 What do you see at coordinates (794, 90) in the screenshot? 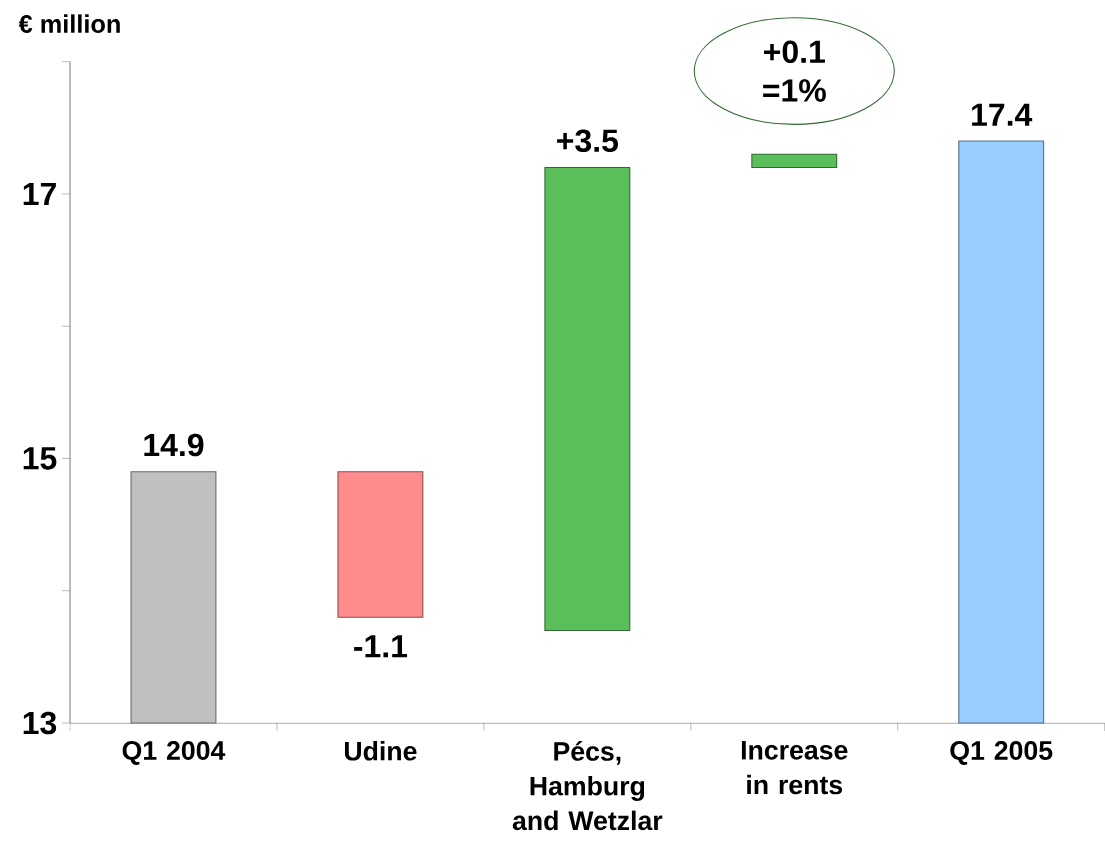
I see `annotation: =1%` at bounding box center [794, 90].